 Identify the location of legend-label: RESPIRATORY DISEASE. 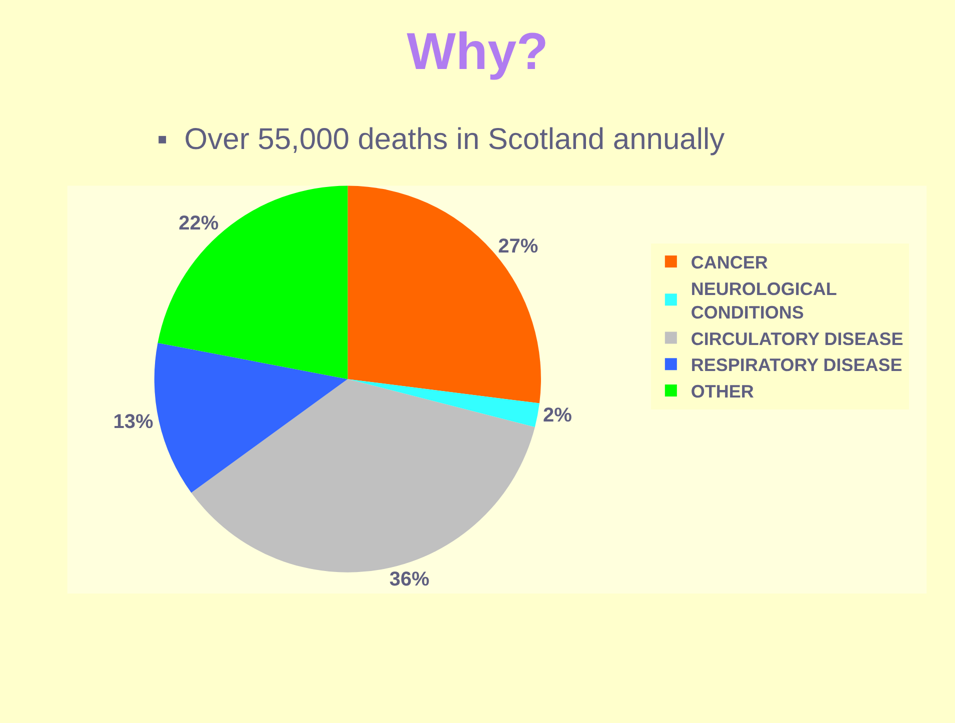
(796, 365).